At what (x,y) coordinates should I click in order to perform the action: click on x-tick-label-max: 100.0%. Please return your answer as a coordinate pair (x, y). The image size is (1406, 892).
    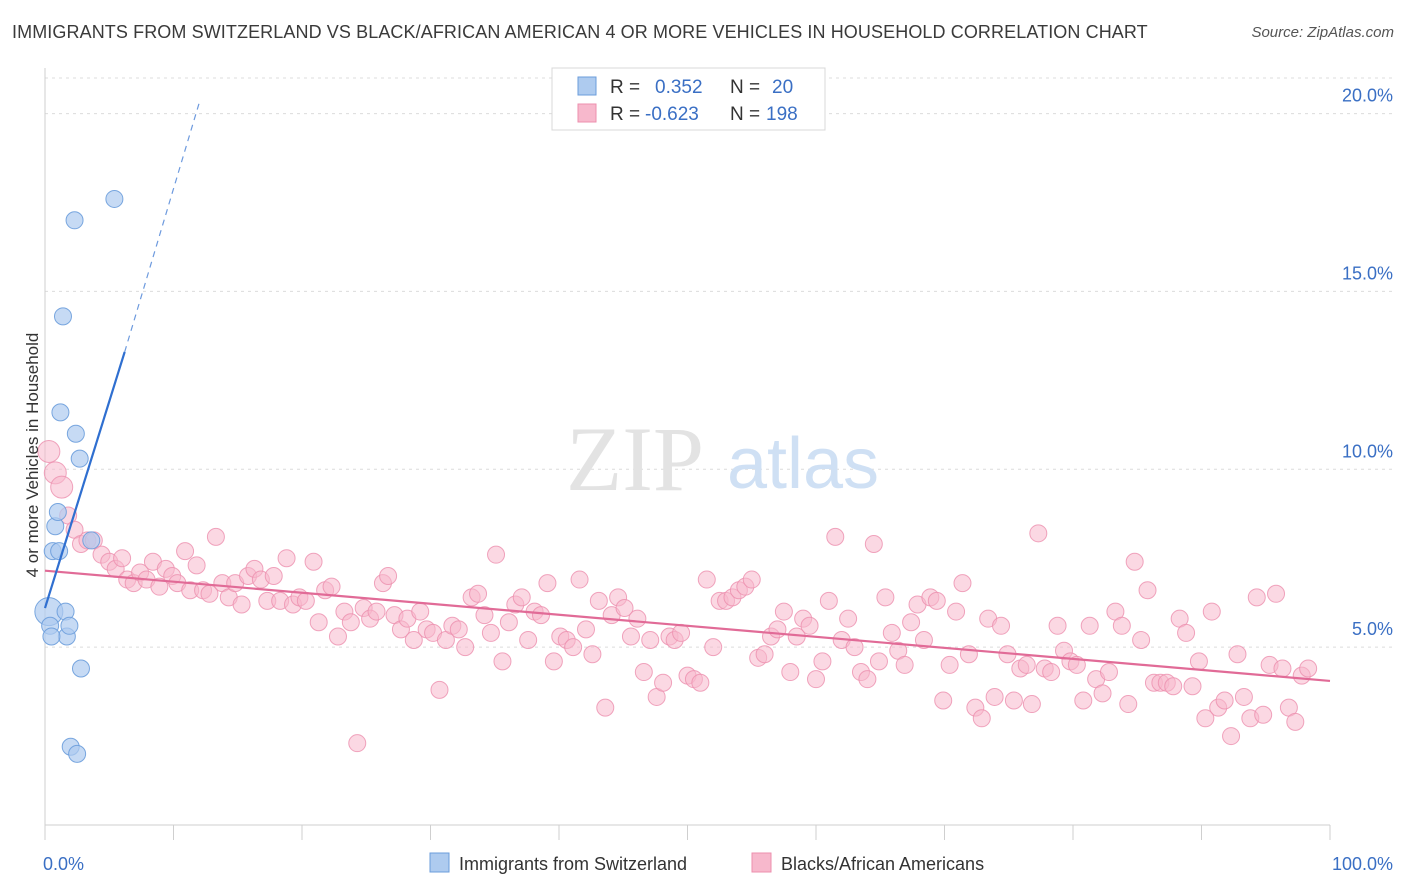
    Looking at the image, I should click on (1362, 864).